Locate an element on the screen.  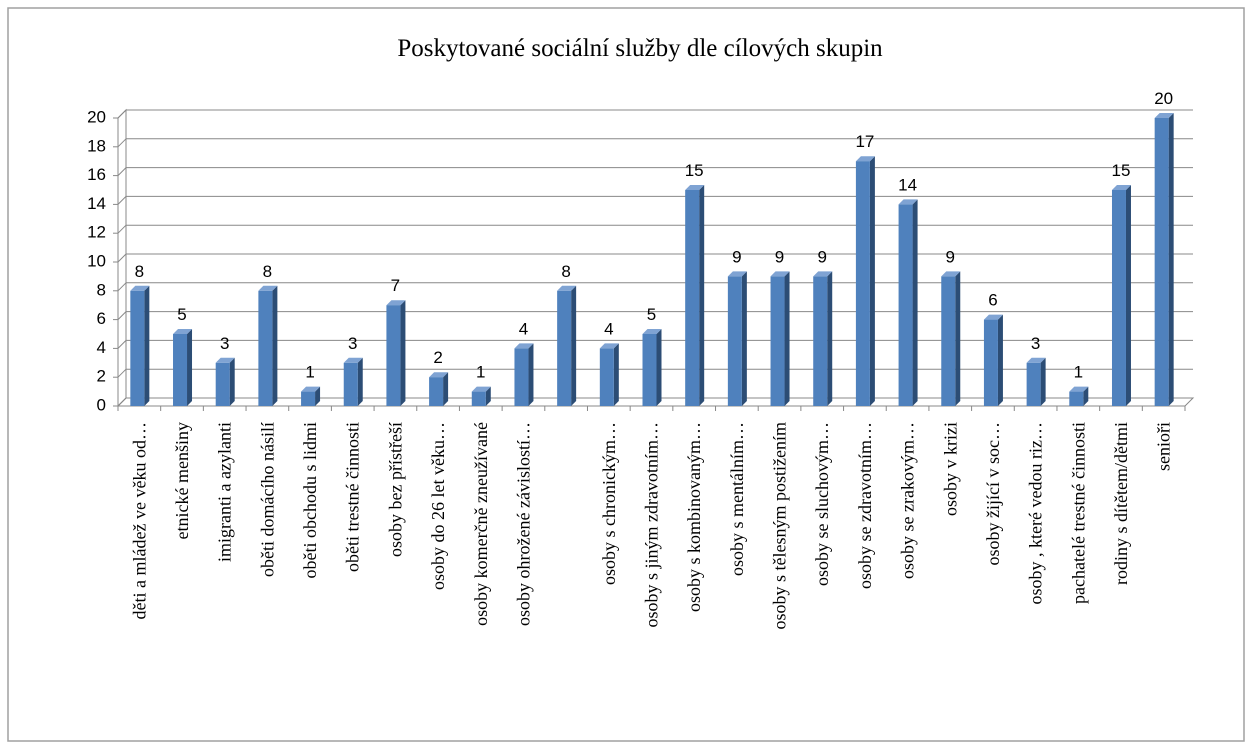
data-label: 20 is located at coordinates (1163, 98).